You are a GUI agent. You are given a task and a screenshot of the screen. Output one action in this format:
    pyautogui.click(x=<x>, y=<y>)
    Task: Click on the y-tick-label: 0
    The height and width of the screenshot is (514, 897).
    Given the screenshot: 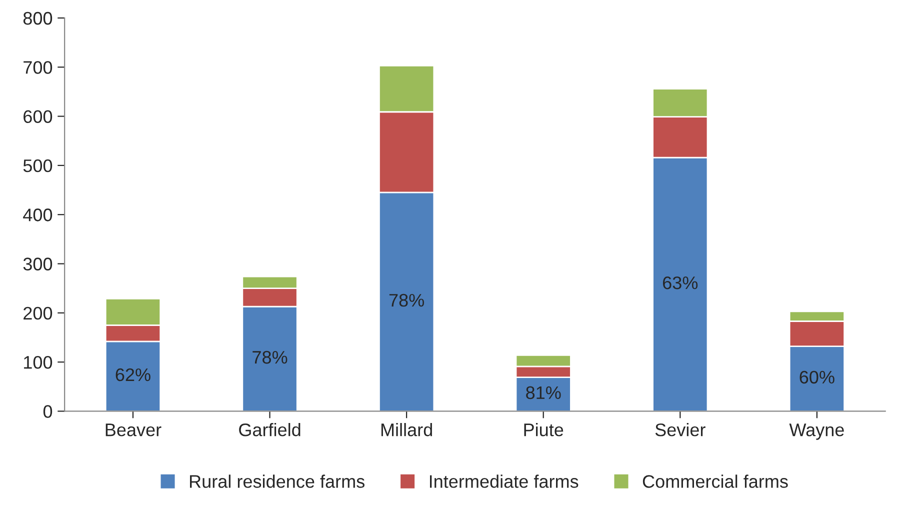 What is the action you would take?
    pyautogui.click(x=47, y=411)
    